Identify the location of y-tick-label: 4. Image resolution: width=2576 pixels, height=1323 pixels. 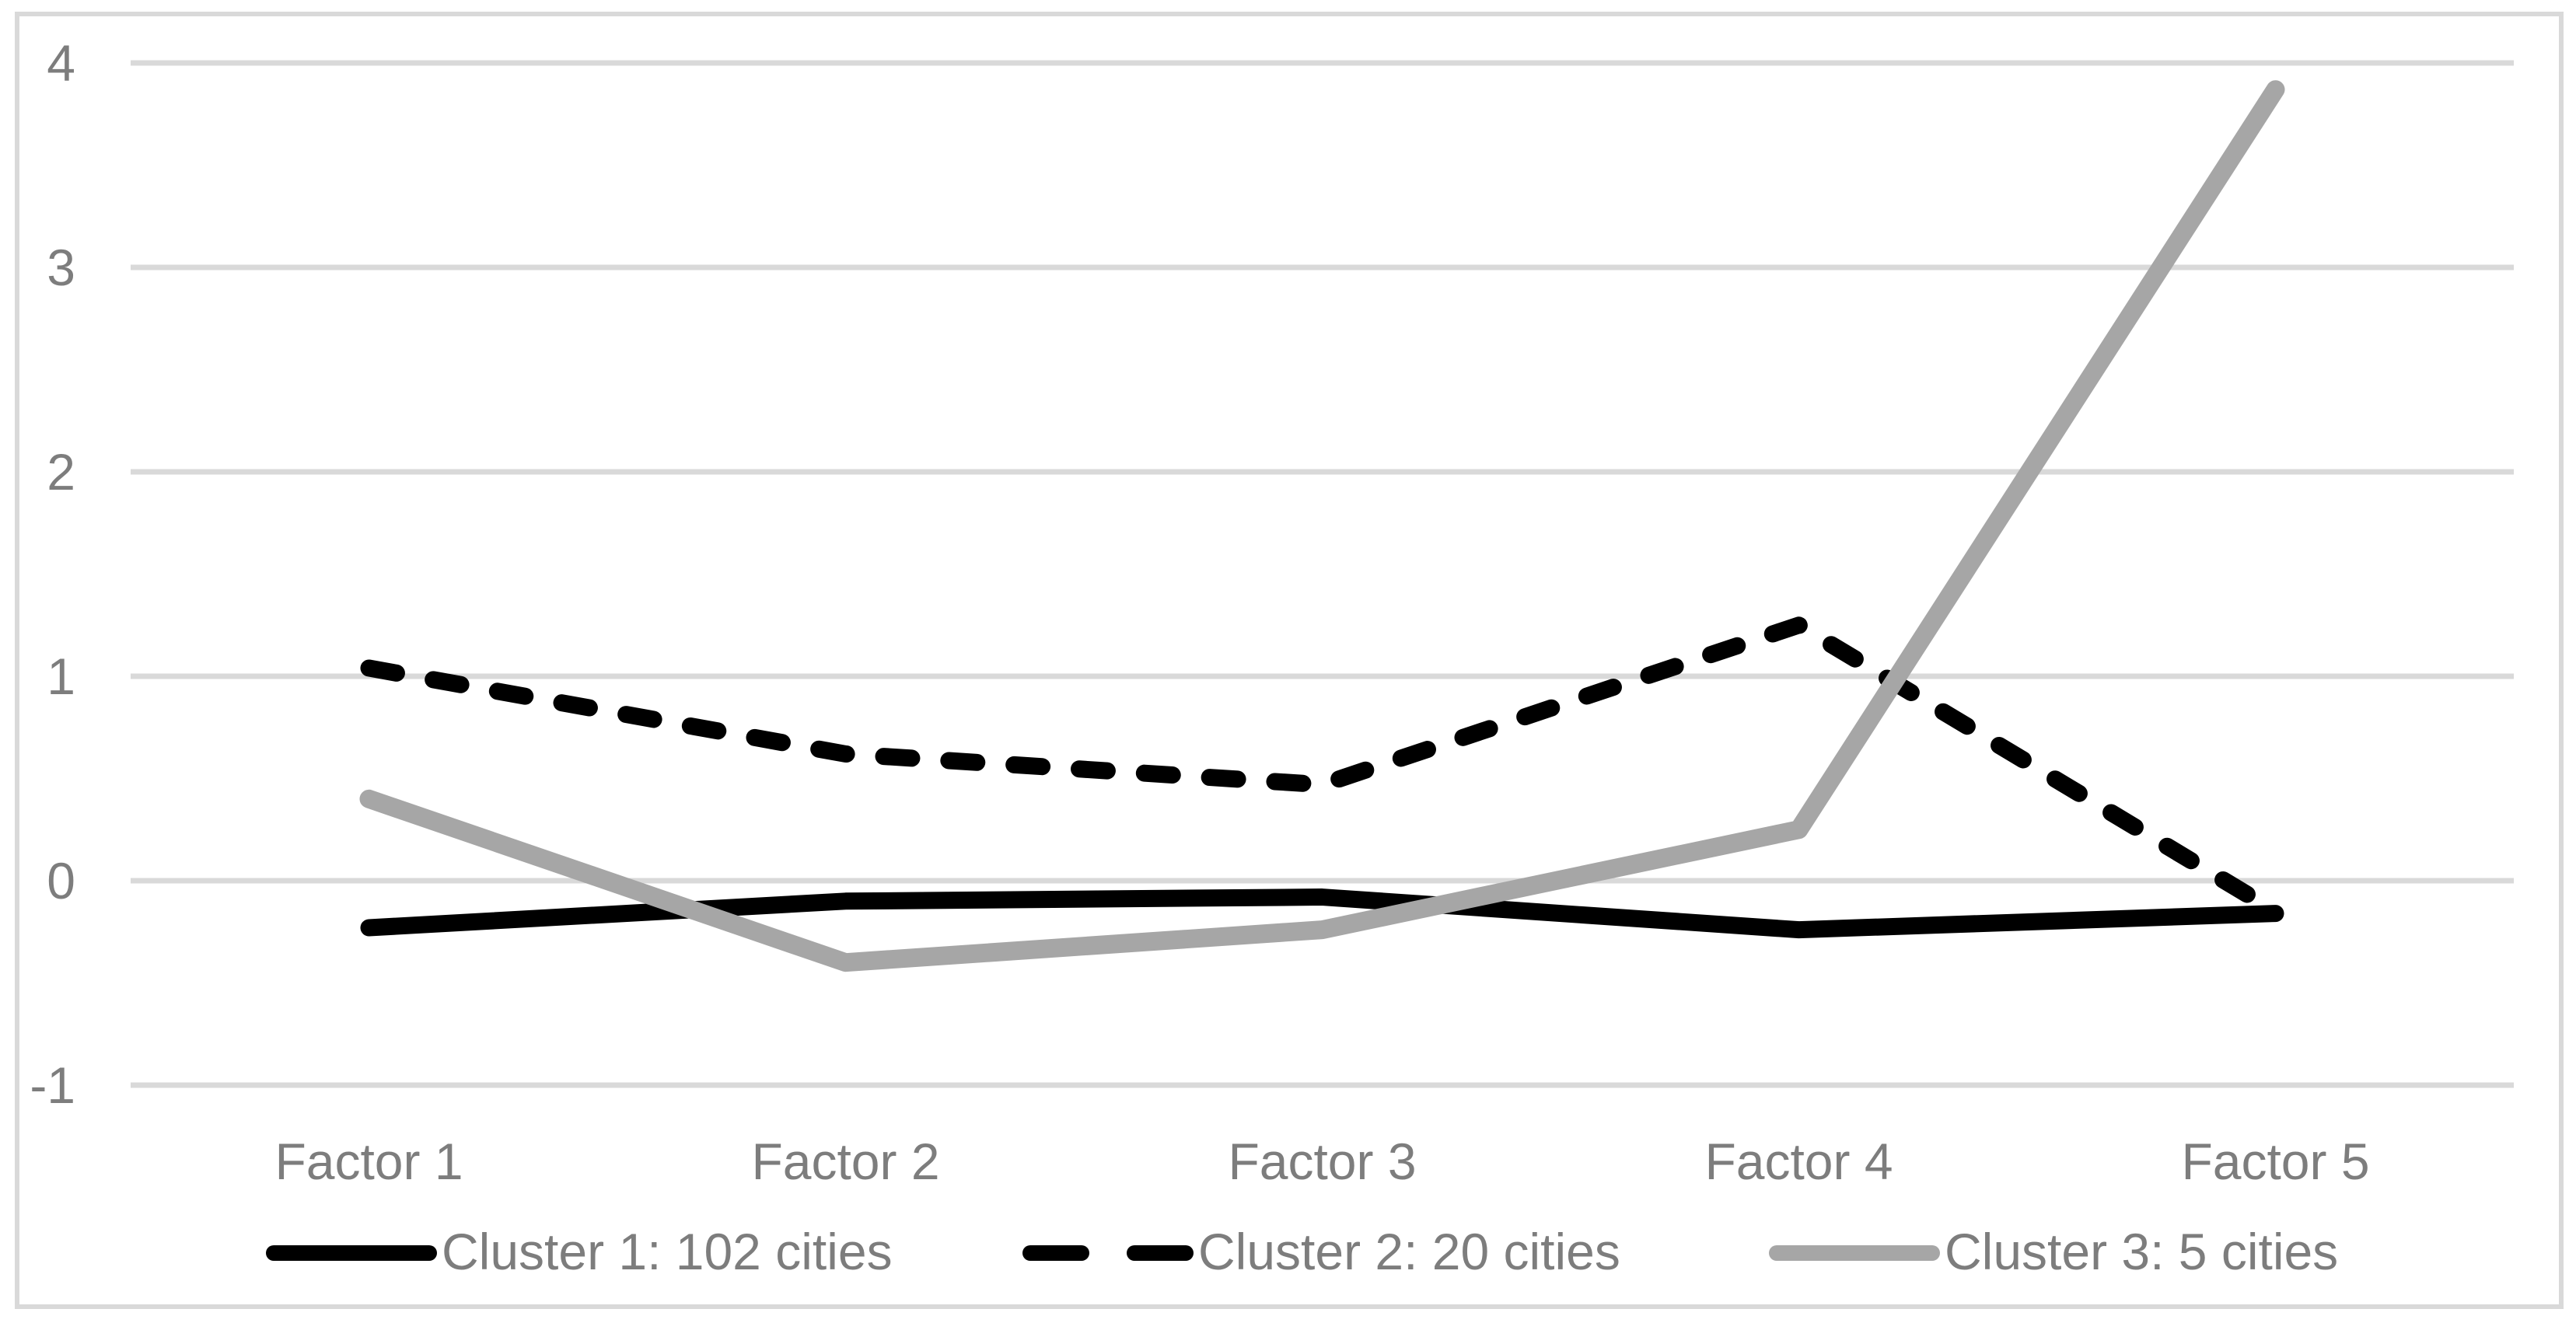
(61, 63).